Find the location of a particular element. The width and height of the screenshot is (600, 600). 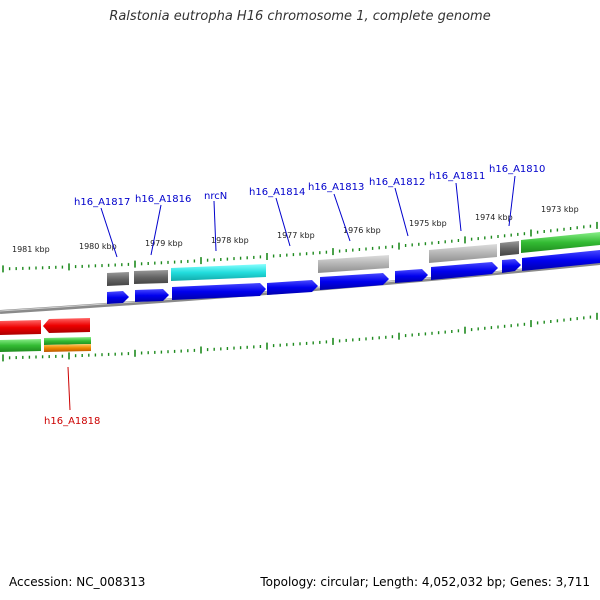

kbp-label-1979: 1979 kbp is located at coordinates (164, 243).